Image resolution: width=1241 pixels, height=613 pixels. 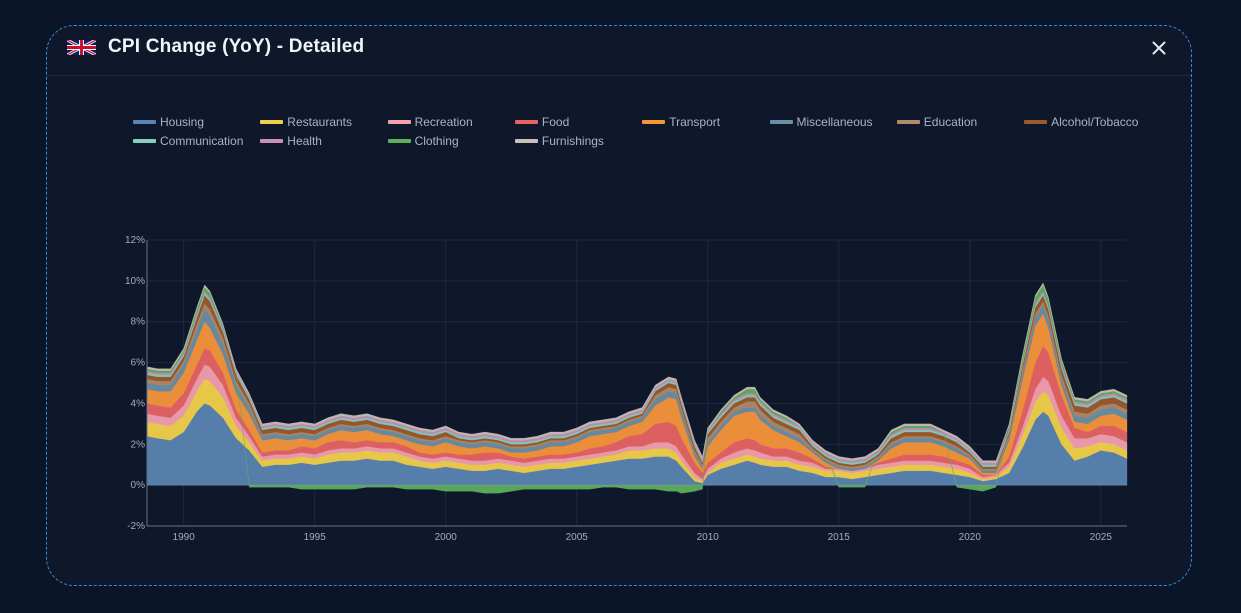 I want to click on legend-label: Recreation, so click(x=443, y=122).